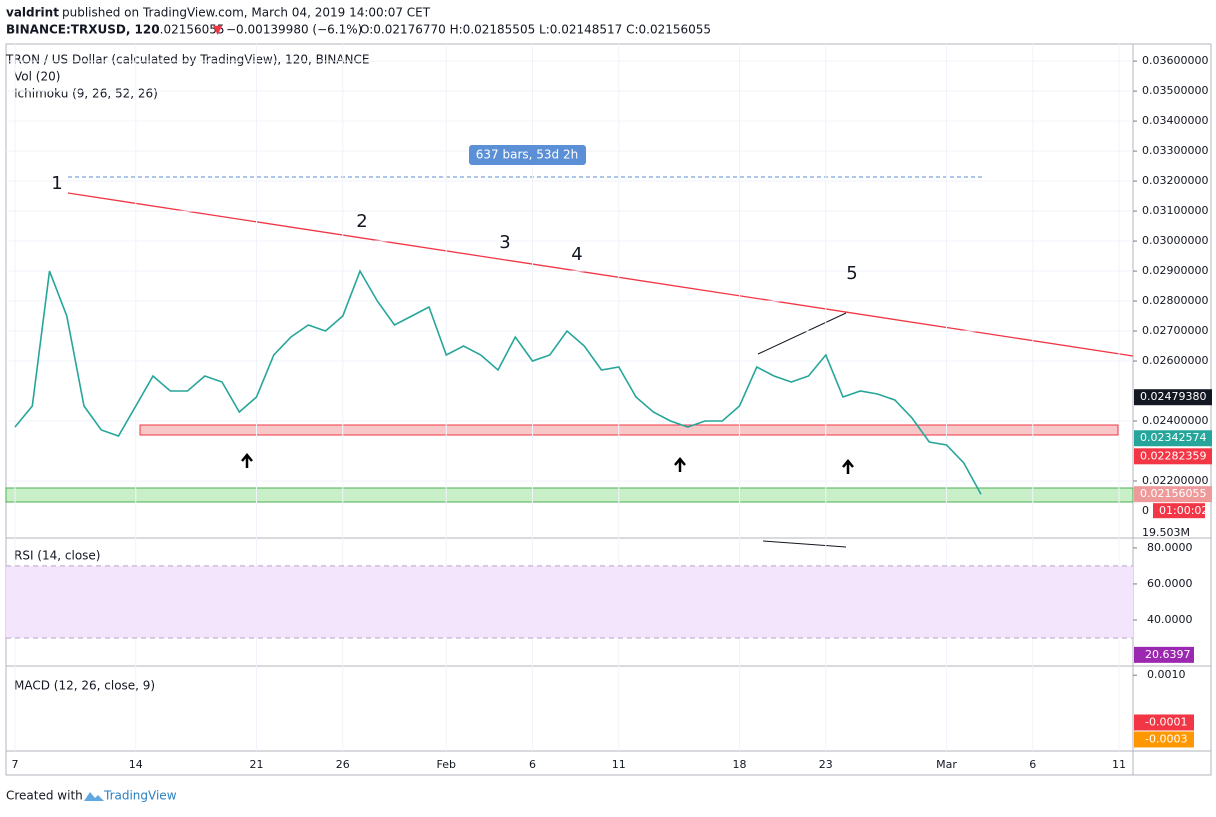  What do you see at coordinates (804, 544) in the screenshot?
I see `rsi-divergence-line` at bounding box center [804, 544].